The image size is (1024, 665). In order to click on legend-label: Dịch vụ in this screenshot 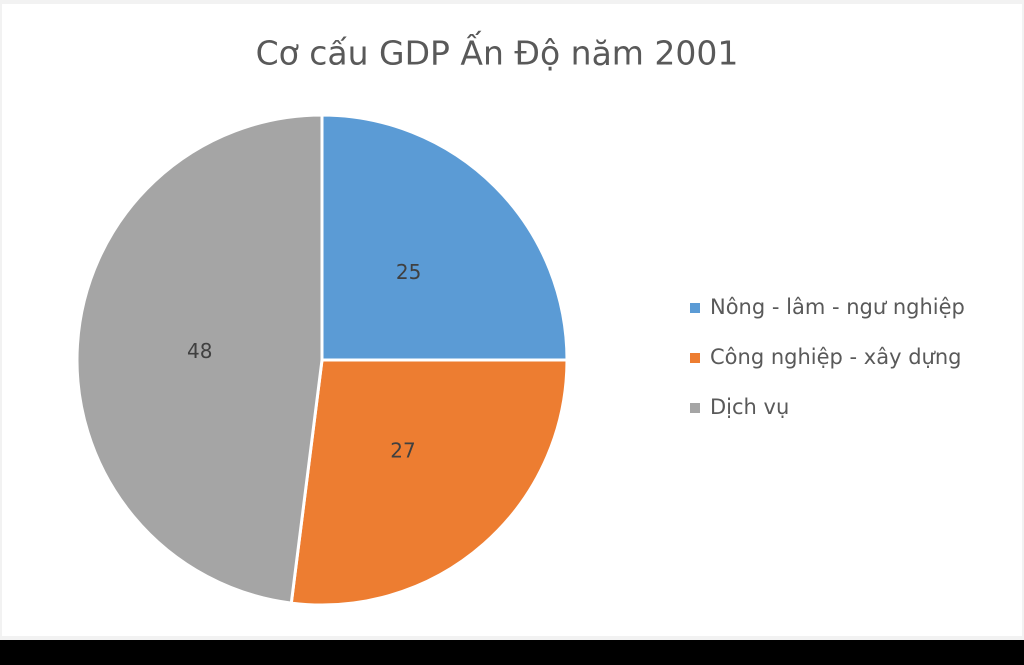, I will do `click(749, 407)`.